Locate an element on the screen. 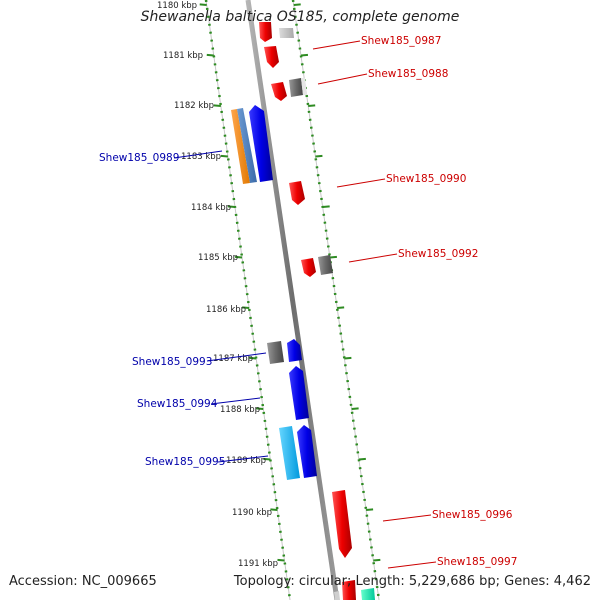 This screenshot has height=600, width=600. gene-label: Shew185_0989 is located at coordinates (139, 158).